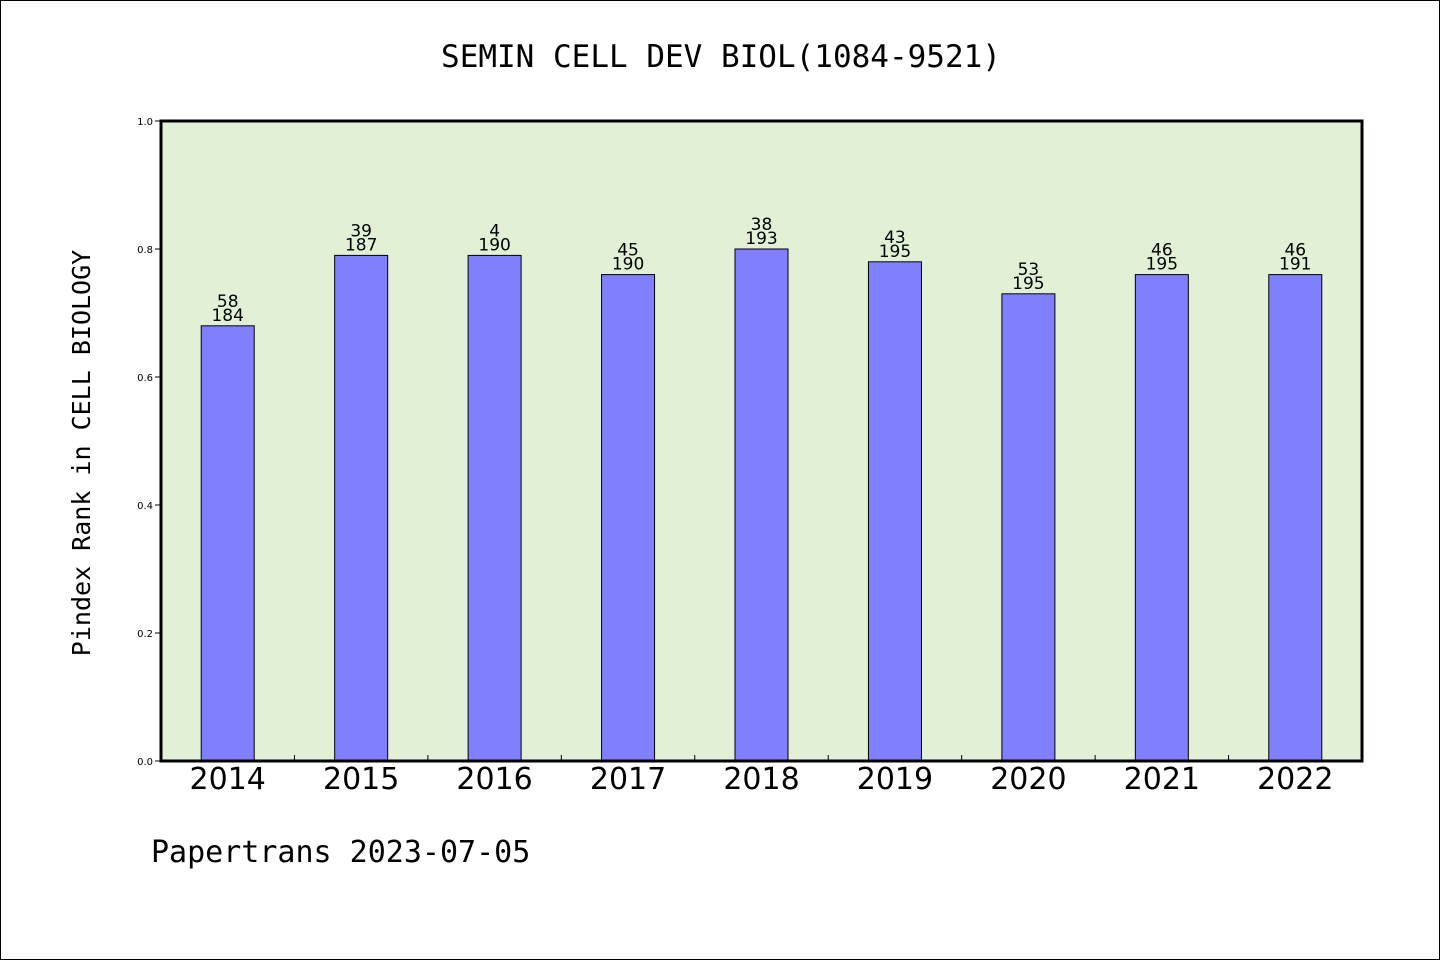  What do you see at coordinates (761, 779) in the screenshot?
I see `x-tick-label: 2018` at bounding box center [761, 779].